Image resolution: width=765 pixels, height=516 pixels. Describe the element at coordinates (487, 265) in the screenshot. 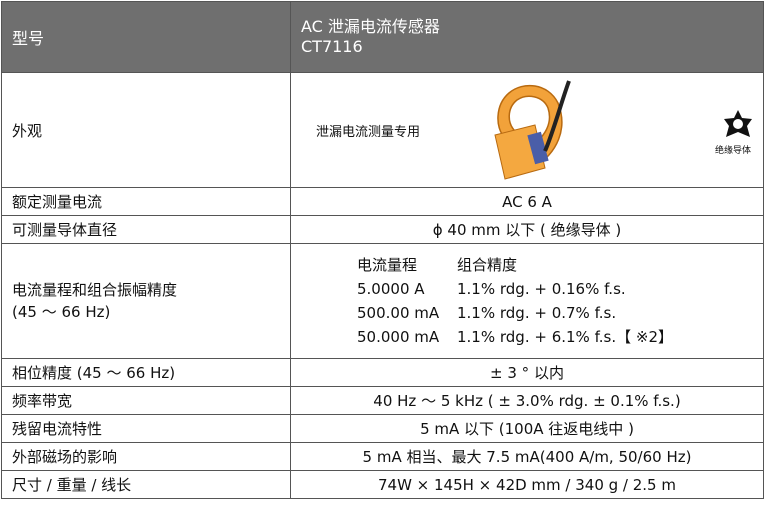

I see `acc-header: 组合精度` at that location.